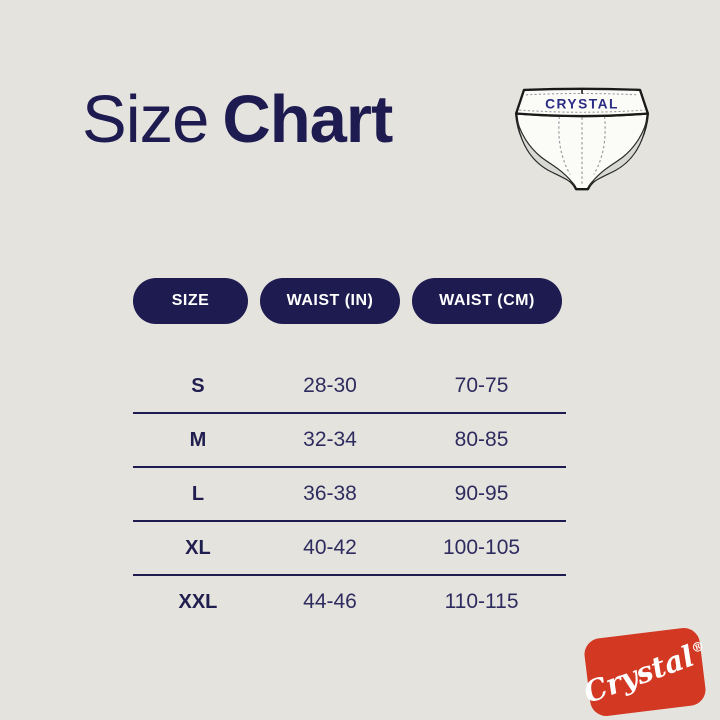 The height and width of the screenshot is (720, 720). Describe the element at coordinates (638, 674) in the screenshot. I see `logo-wordmark: Crystal` at that location.